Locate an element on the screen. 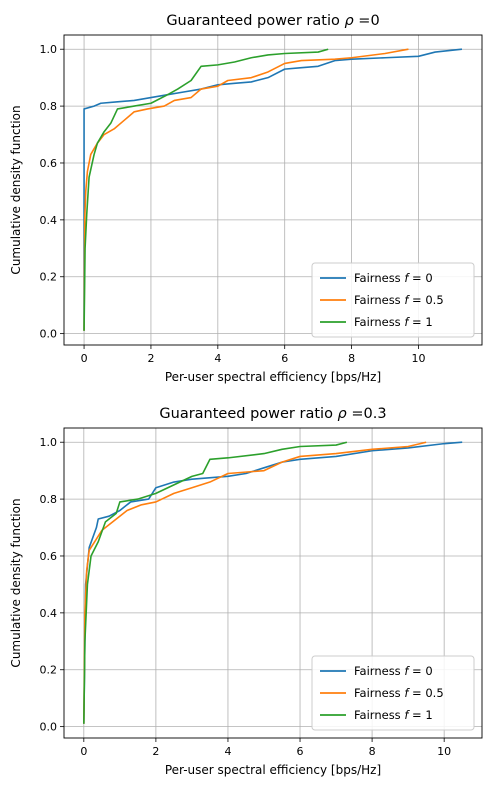  chart-title: Guaranteed power ratio ρ =0.3 is located at coordinates (272, 414).